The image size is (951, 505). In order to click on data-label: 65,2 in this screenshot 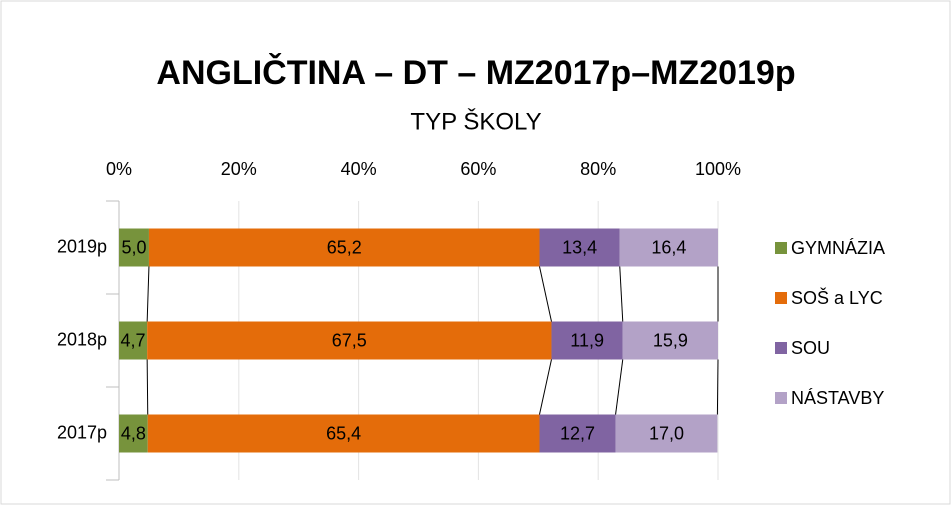, I will do `click(344, 247)`.